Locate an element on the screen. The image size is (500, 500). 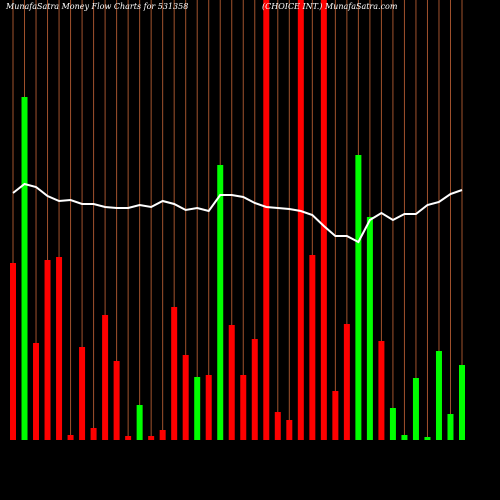
money-flow-line is located at coordinates (237, 213).